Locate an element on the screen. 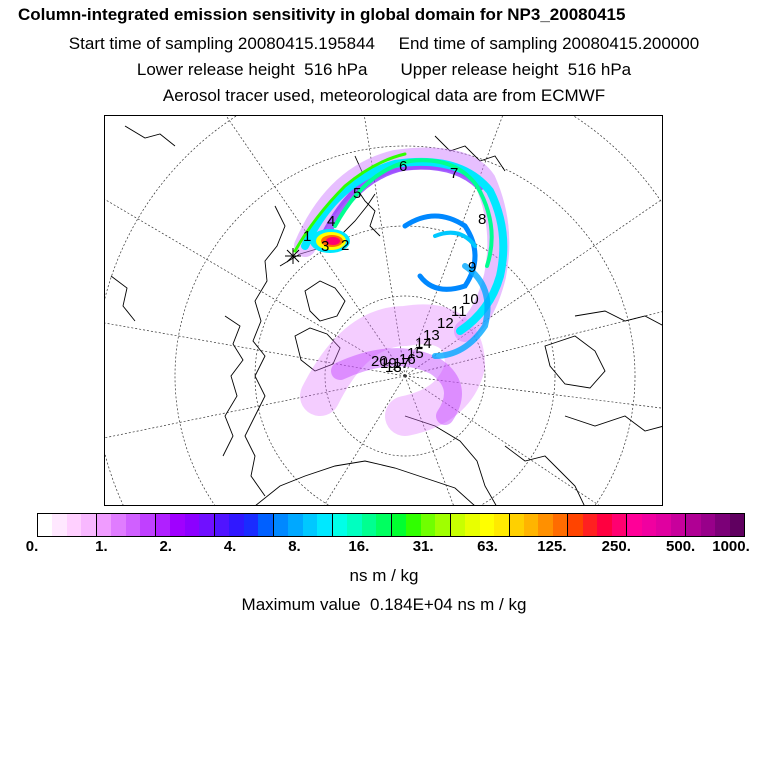 Image resolution: width=768 pixels, height=768 pixels. colorbar-tick-label: 1000. is located at coordinates (731, 546).